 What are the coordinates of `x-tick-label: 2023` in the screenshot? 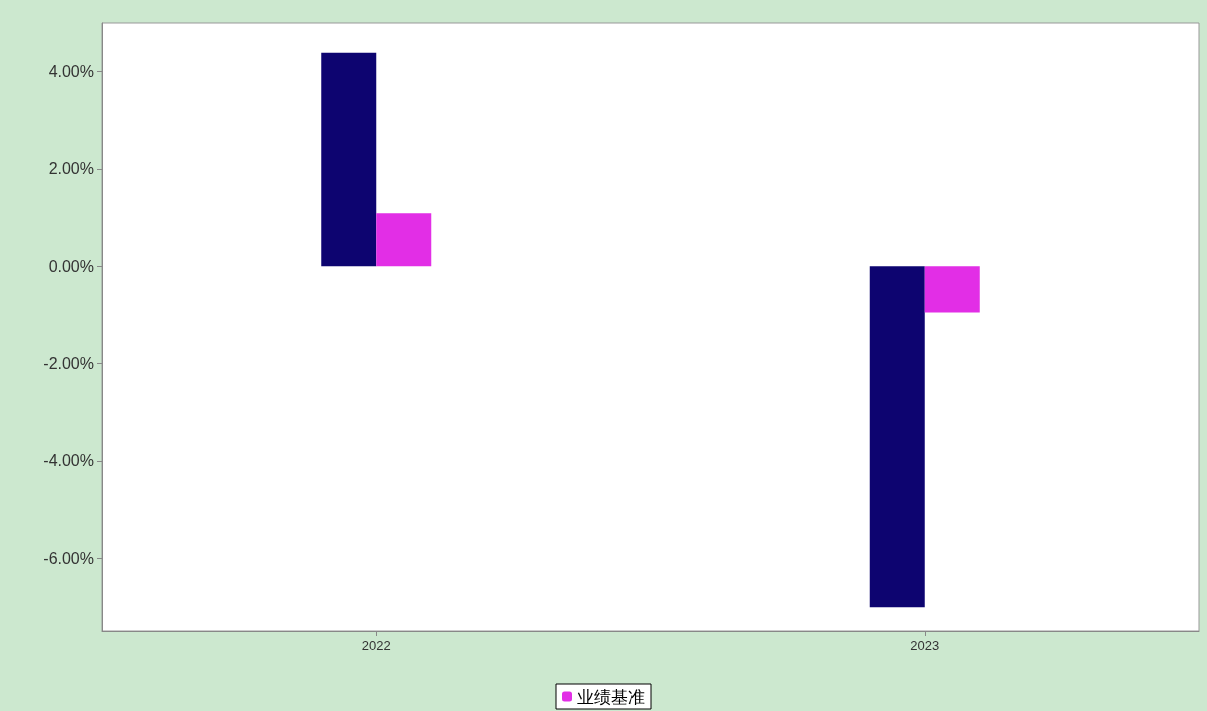 It's located at (925, 645).